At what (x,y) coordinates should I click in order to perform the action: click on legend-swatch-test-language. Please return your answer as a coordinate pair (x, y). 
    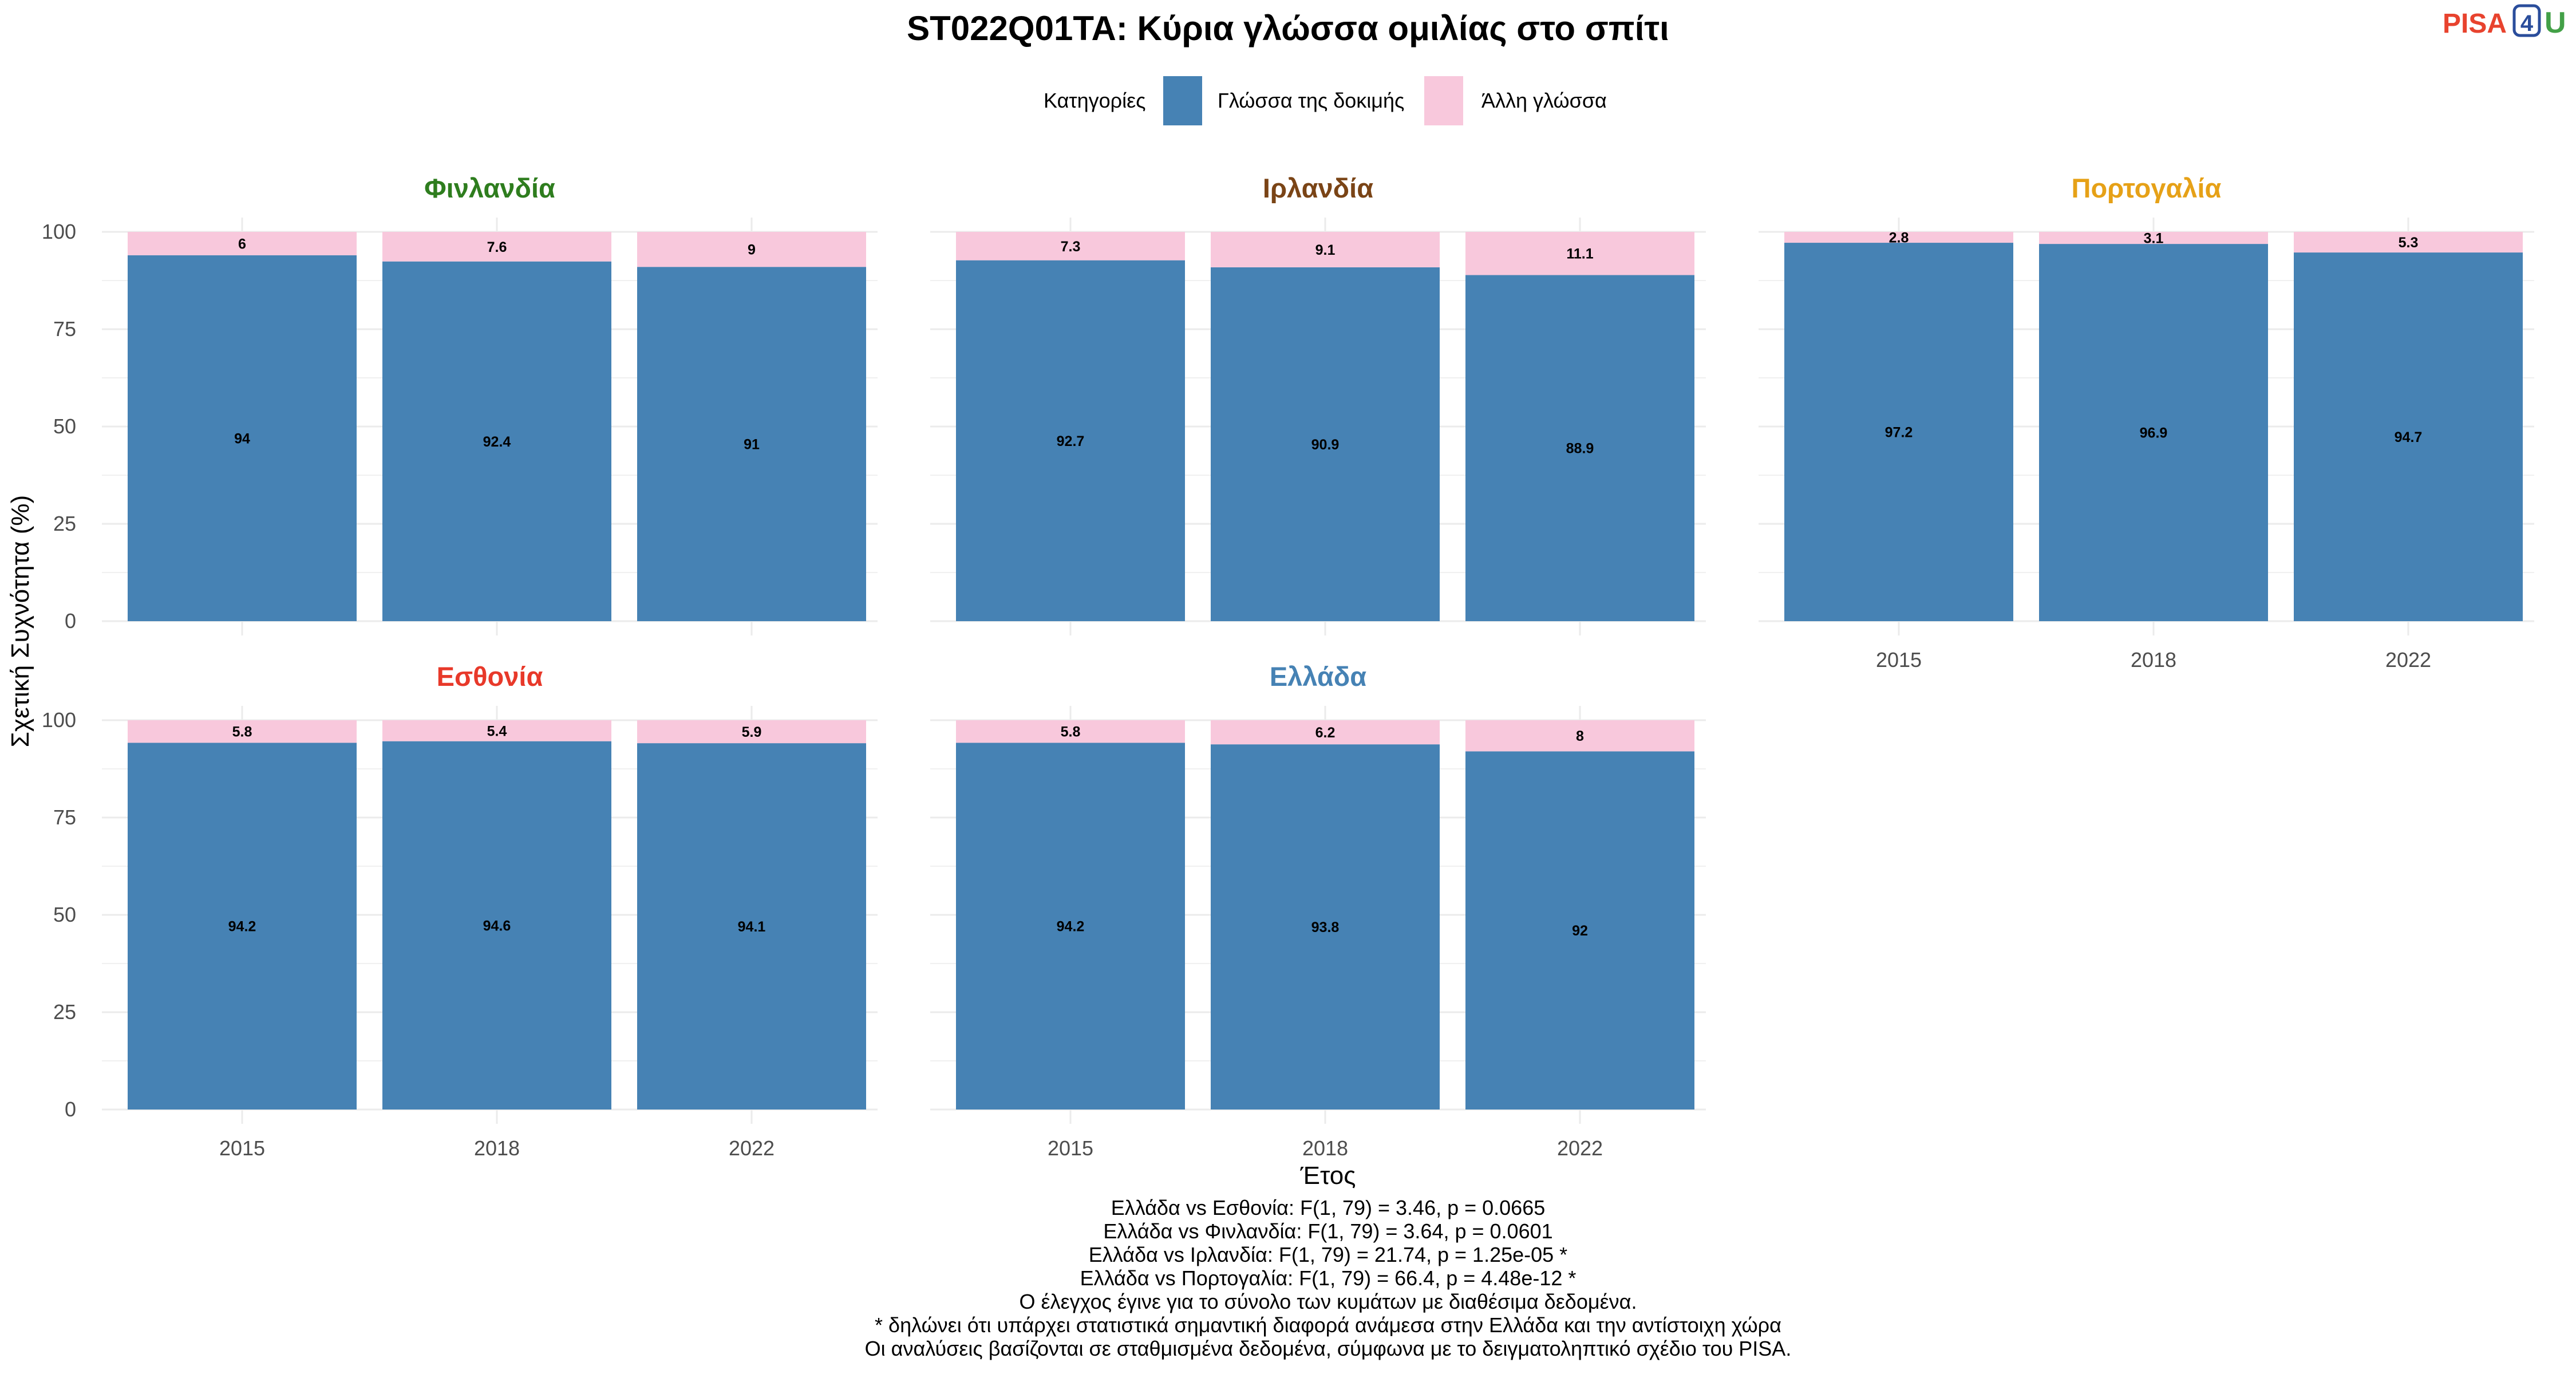
    Looking at the image, I should click on (1182, 100).